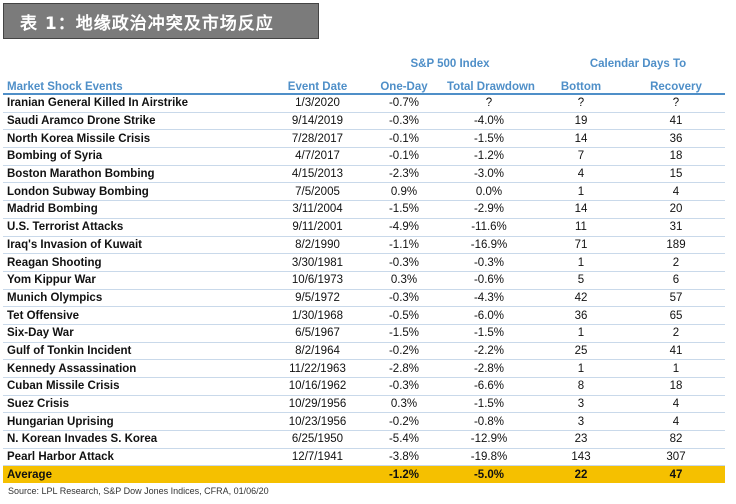  I want to click on average-row: Average -1.2% -5.0% 22 47, so click(364, 474).